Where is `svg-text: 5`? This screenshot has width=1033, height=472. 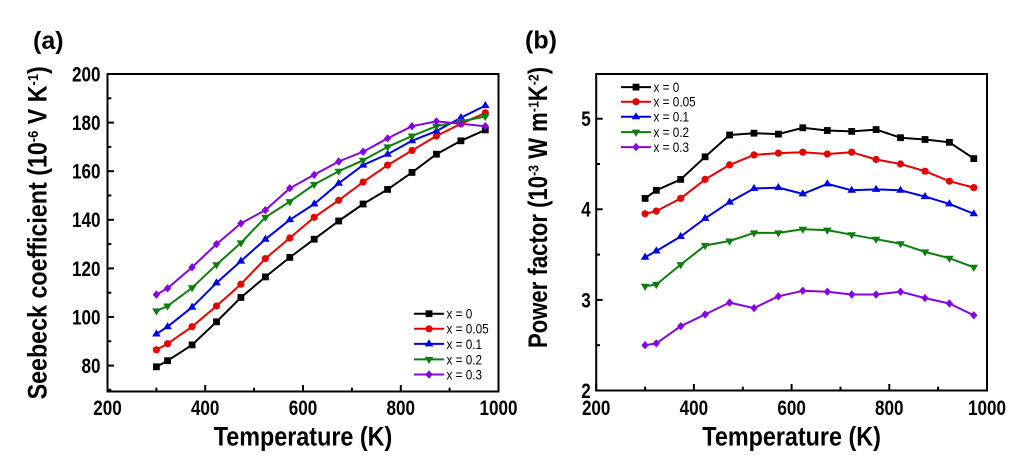
svg-text: 5 is located at coordinates (586, 119).